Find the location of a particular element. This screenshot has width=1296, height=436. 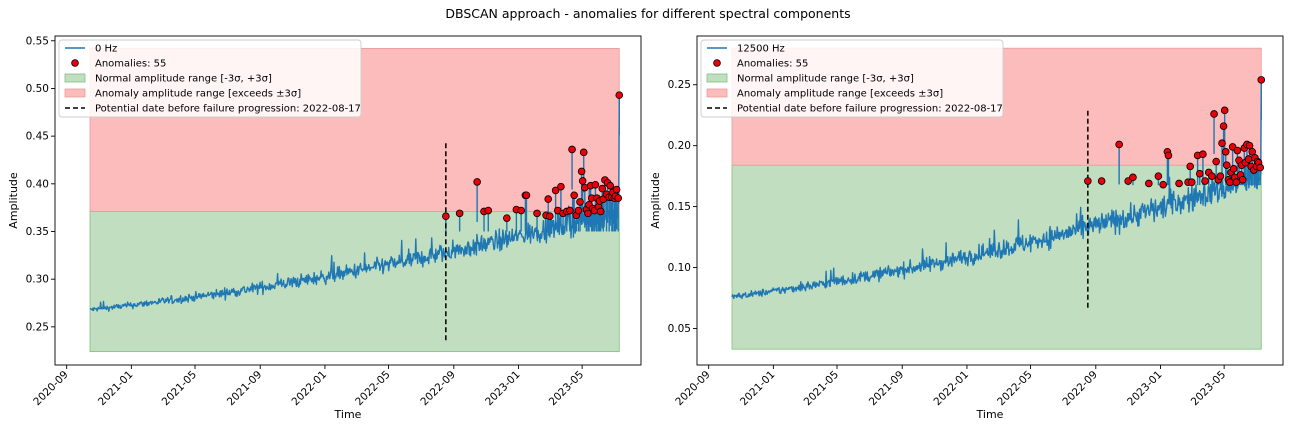

y-tick-label: 0.20 is located at coordinates (679, 146).